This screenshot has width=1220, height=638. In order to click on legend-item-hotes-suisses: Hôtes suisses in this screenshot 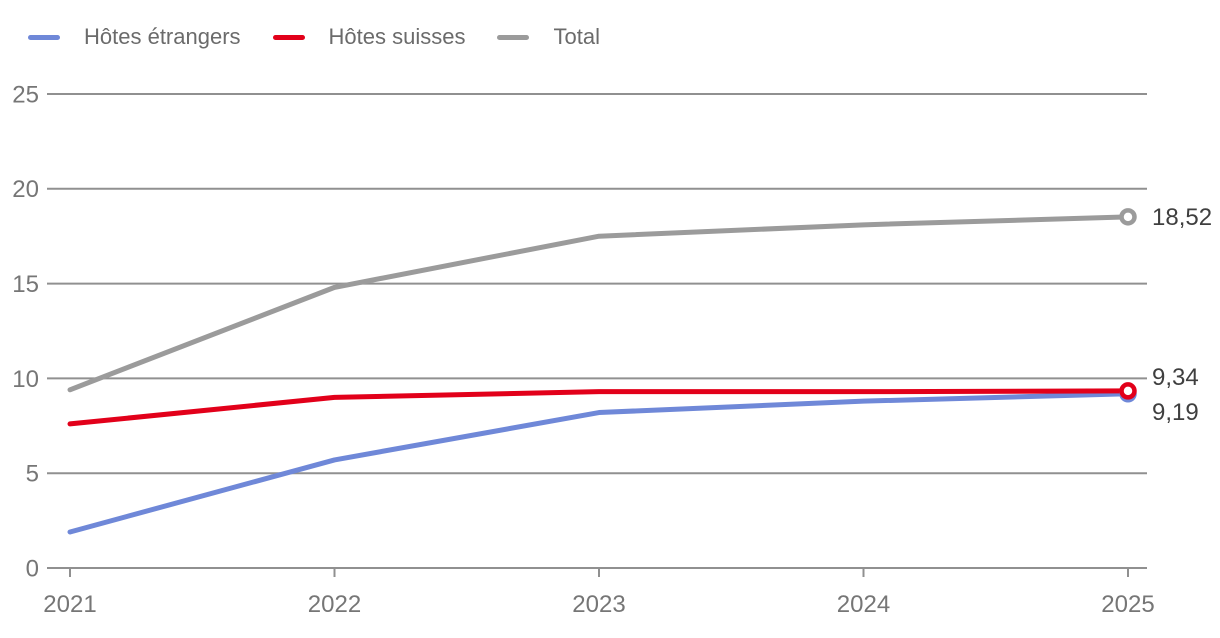, I will do `click(369, 36)`.